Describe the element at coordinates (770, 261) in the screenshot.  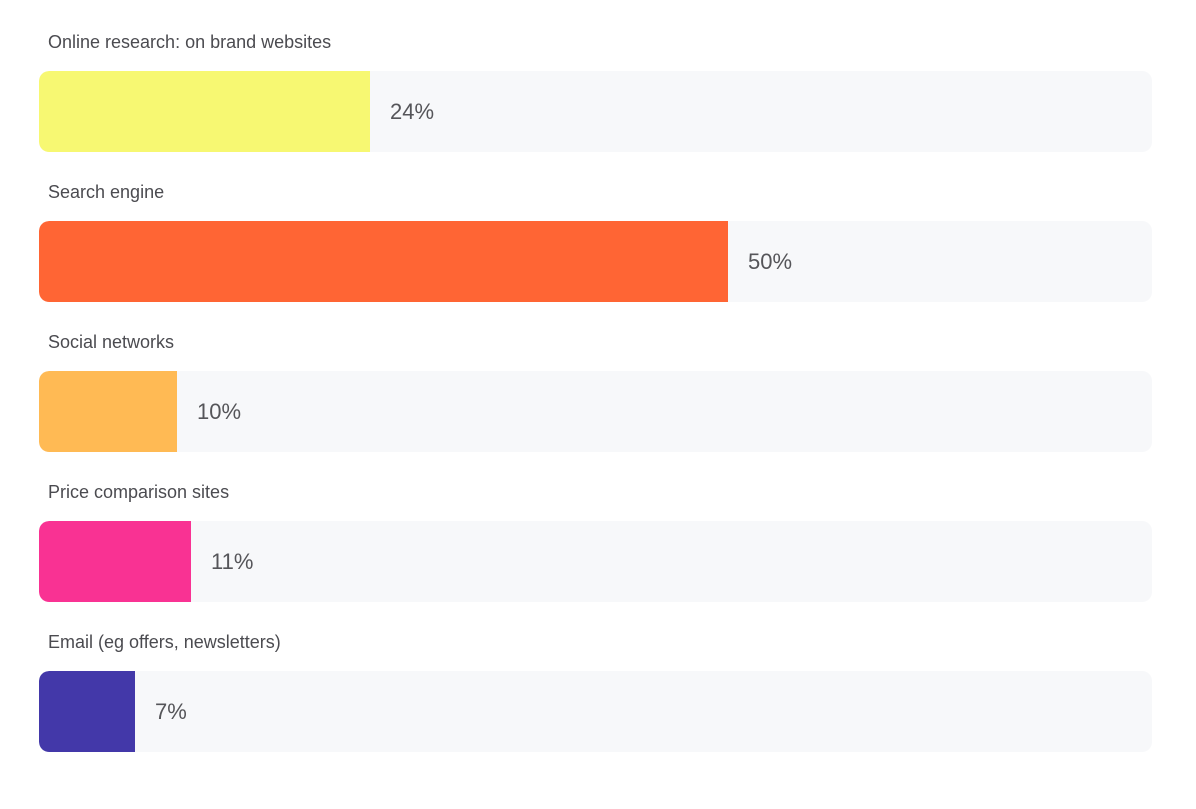
I see `bar-value-label: 50%` at that location.